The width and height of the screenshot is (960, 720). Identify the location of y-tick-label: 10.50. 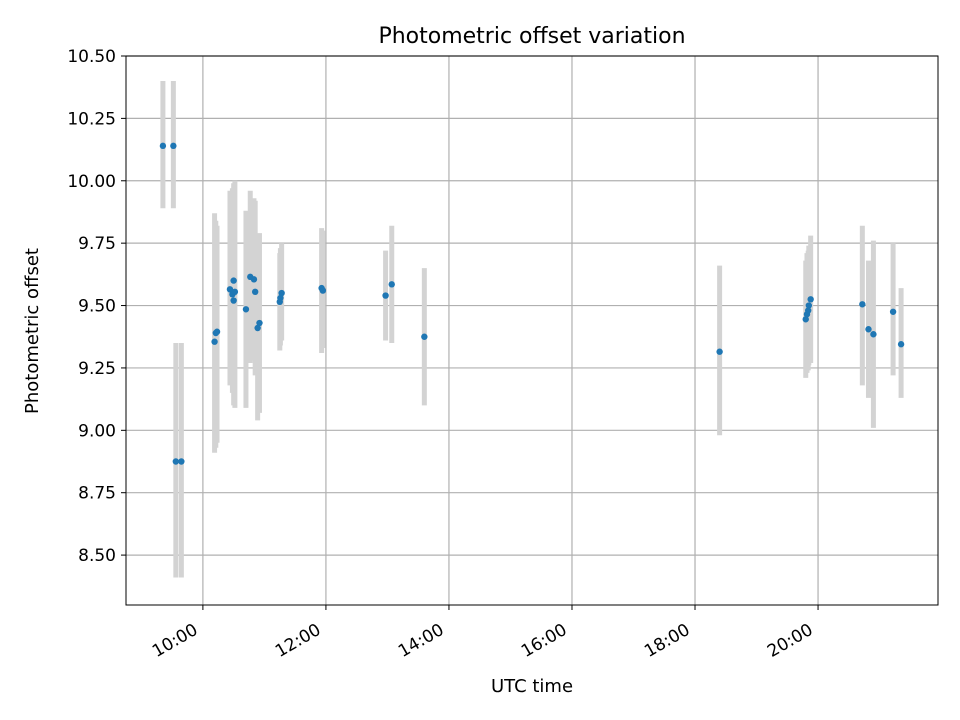
(91, 57).